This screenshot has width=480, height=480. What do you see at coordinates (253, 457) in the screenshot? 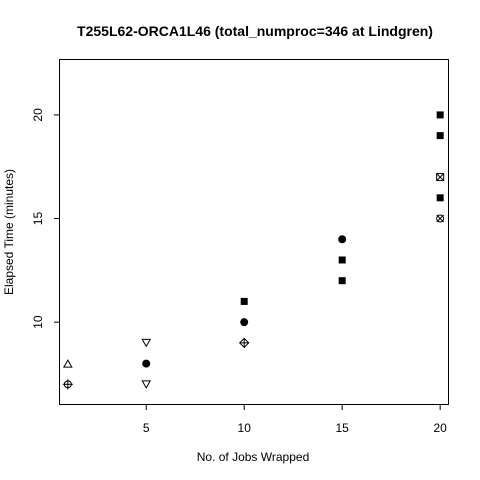
I see `x-axis-label: No. of Jobs Wrapped` at bounding box center [253, 457].